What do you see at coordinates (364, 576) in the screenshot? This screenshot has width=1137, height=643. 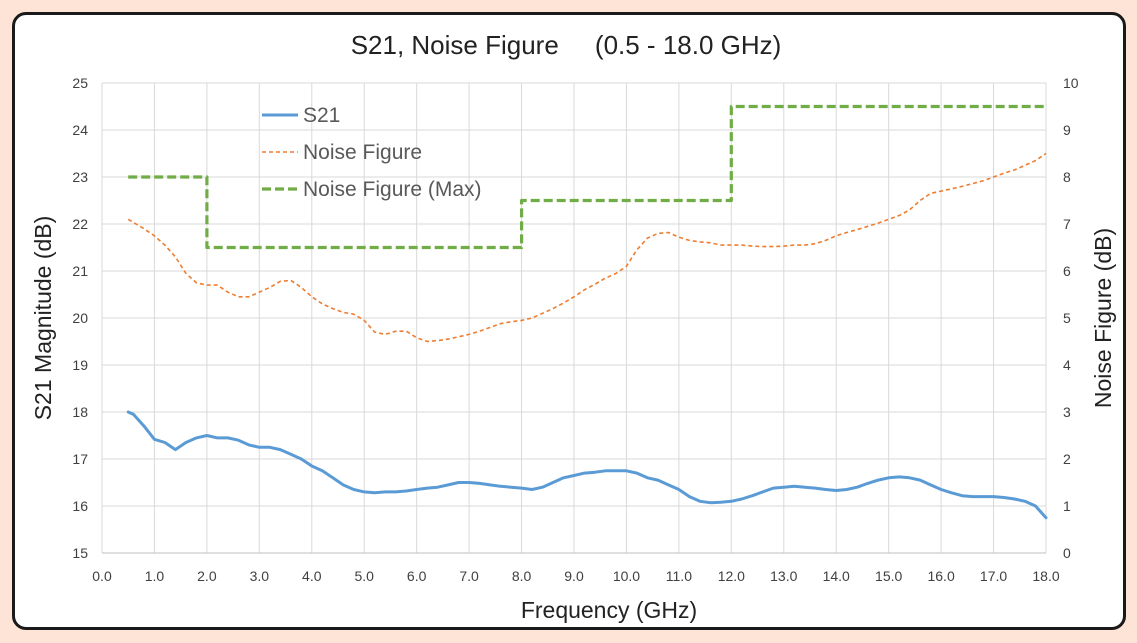 I see `x-tick-label: 5.0` at bounding box center [364, 576].